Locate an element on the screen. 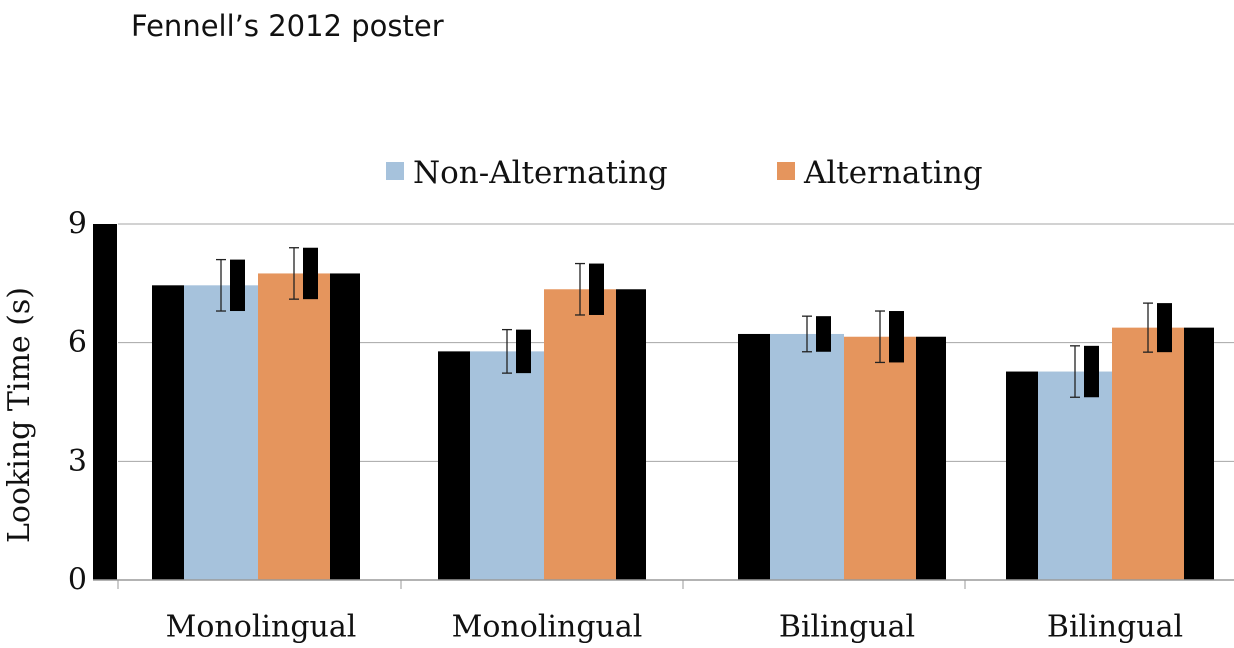 The height and width of the screenshot is (648, 1234). legend-label: Alternating is located at coordinates (893, 173).